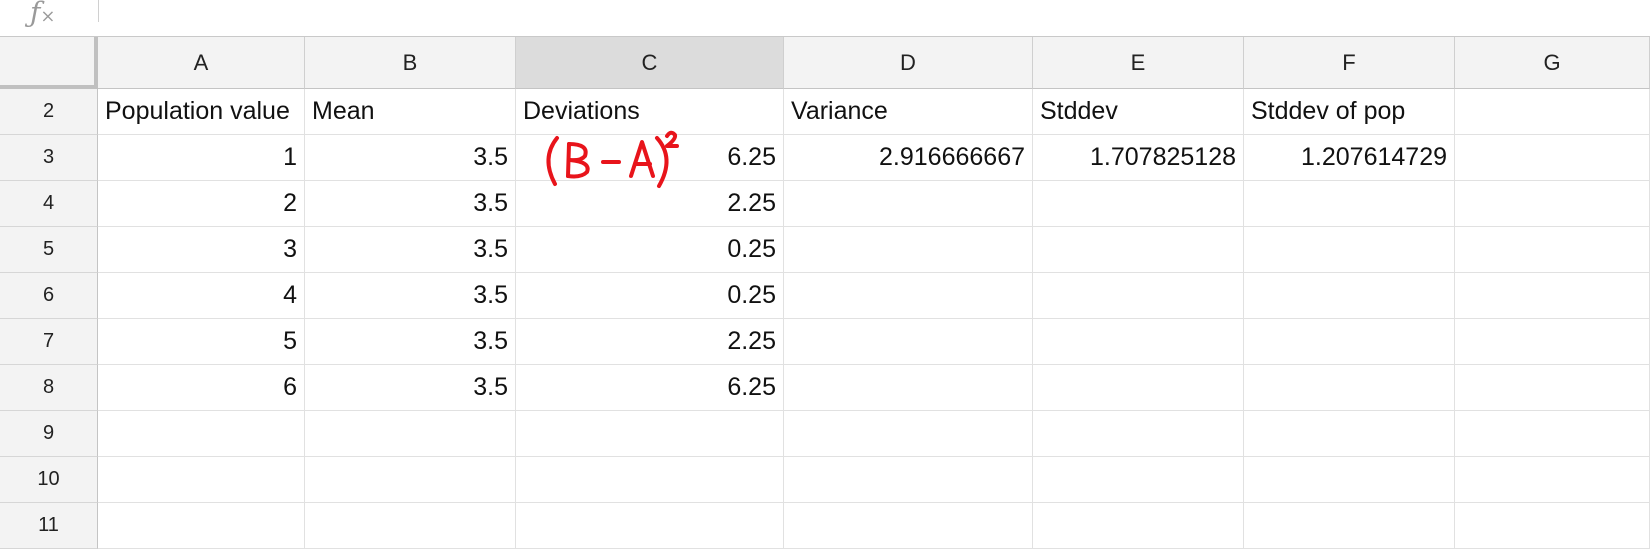 The image size is (1650, 549). I want to click on cell-c6: 0.25, so click(650, 296).